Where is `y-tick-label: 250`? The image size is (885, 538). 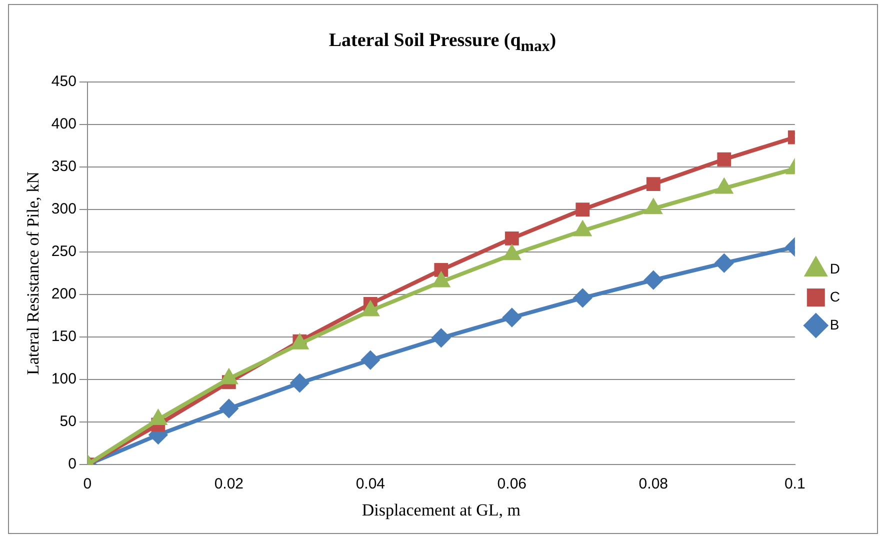 y-tick-label: 250 is located at coordinates (63, 251).